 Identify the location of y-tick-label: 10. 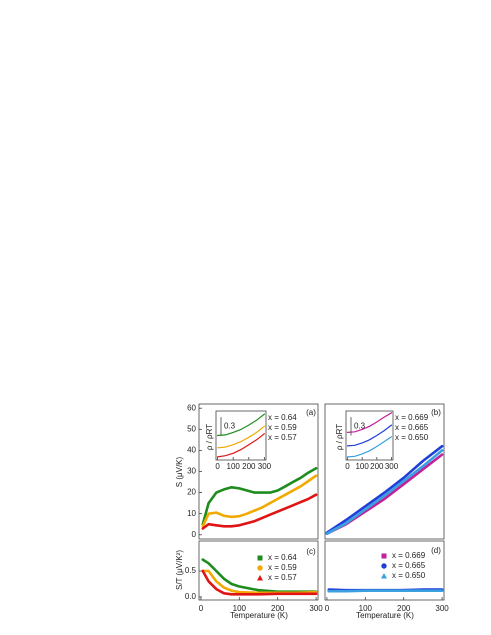
(191, 513).